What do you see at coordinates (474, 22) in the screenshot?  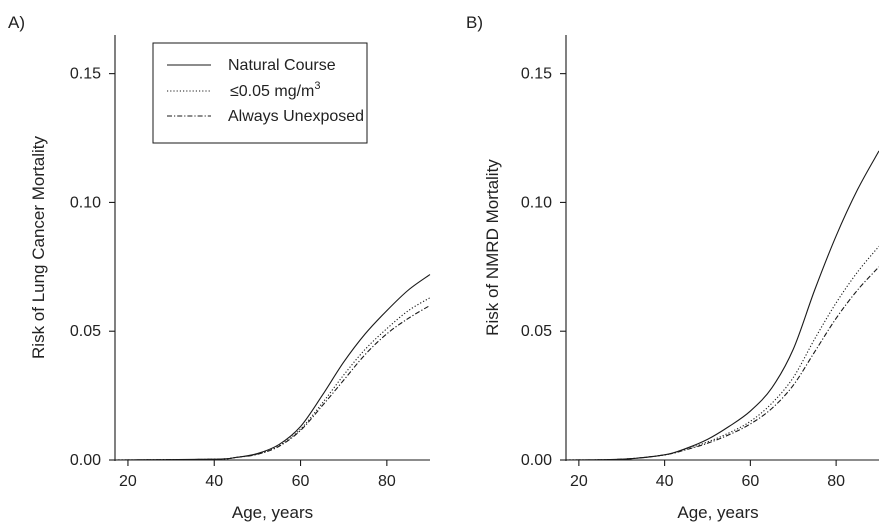 I see `panel-label: B)` at bounding box center [474, 22].